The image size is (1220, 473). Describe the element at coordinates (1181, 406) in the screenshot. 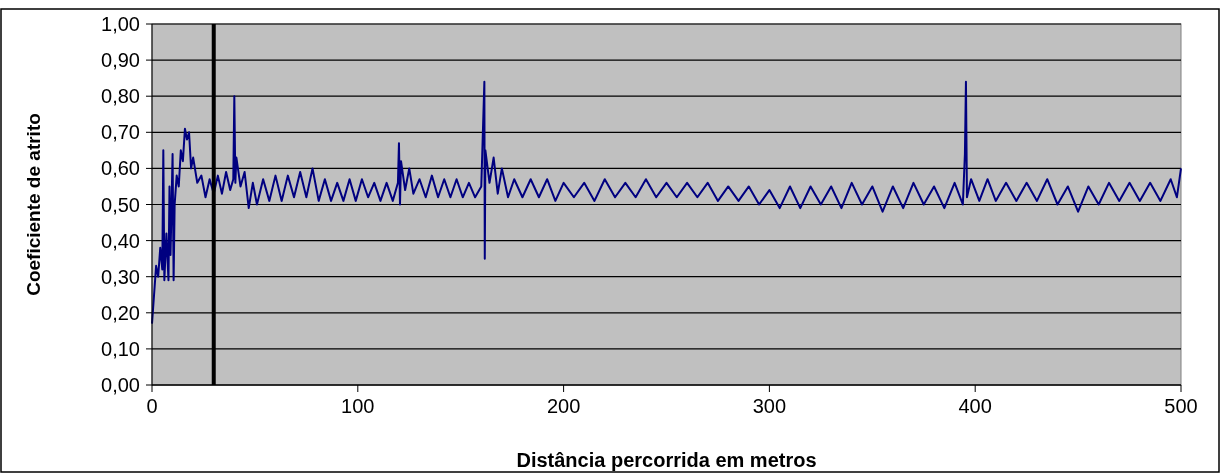

I see `x-tick-label: 500` at that location.